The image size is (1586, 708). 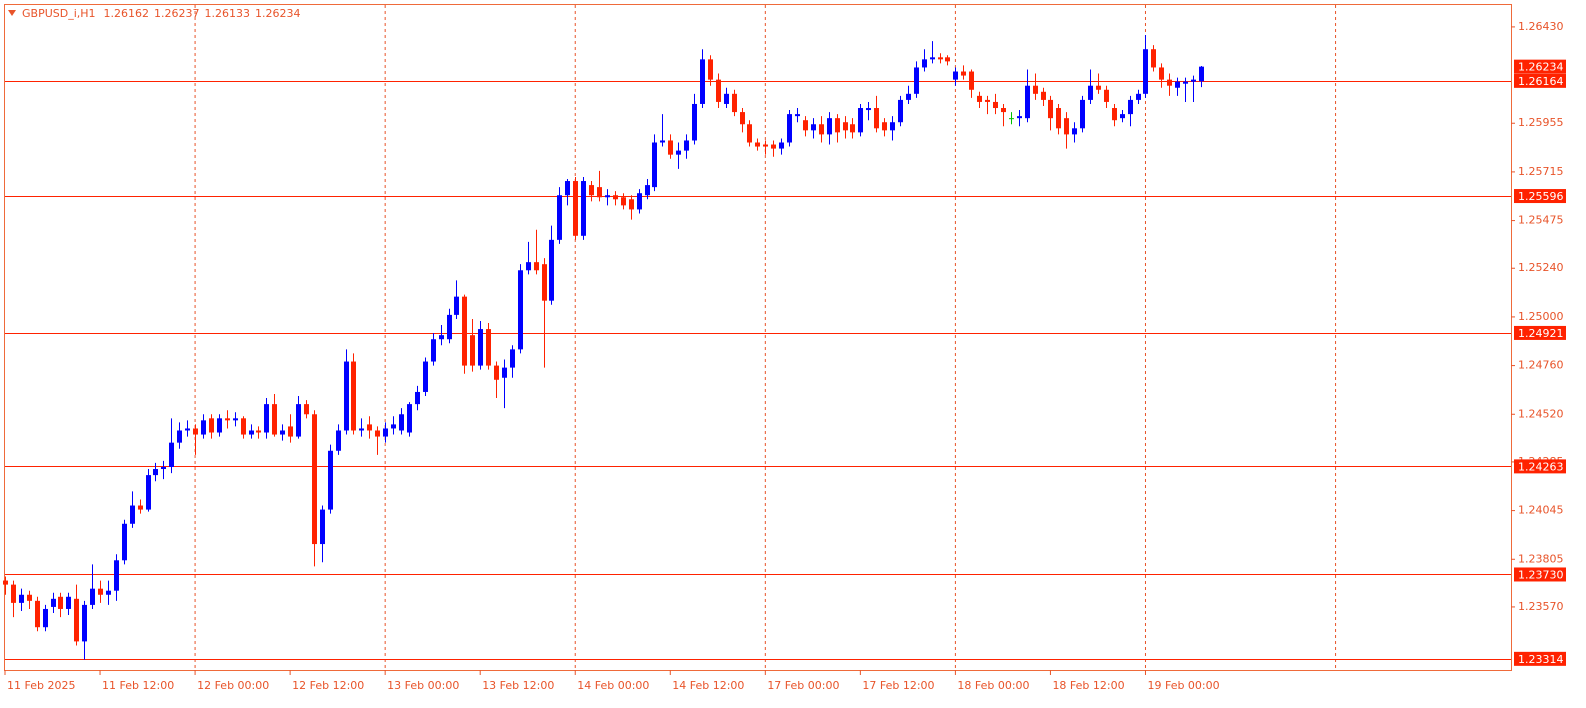 I want to click on x-tick-label: 18 Feb 00:00, so click(x=993, y=685).